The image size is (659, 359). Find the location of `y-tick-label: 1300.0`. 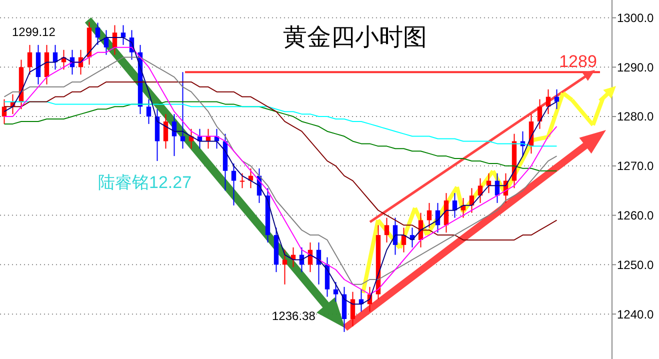

y-tick-label: 1300.0 is located at coordinates (635, 17).